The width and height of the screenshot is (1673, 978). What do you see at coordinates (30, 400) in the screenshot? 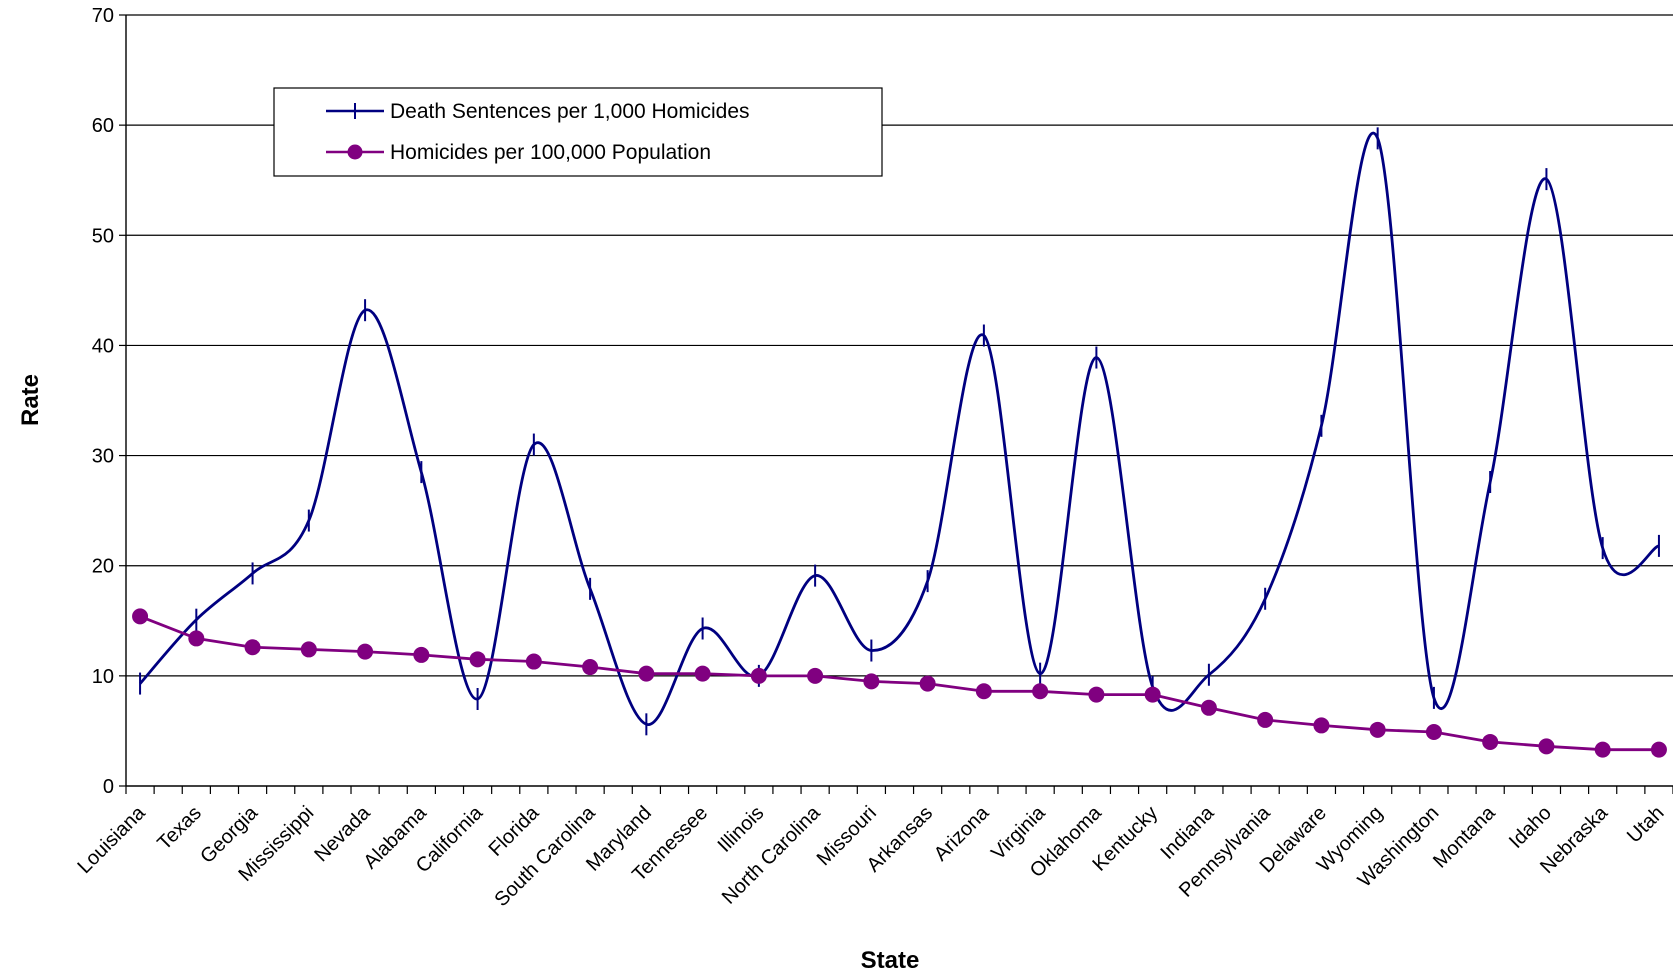
I see `y-axis-title: Rate` at bounding box center [30, 400].